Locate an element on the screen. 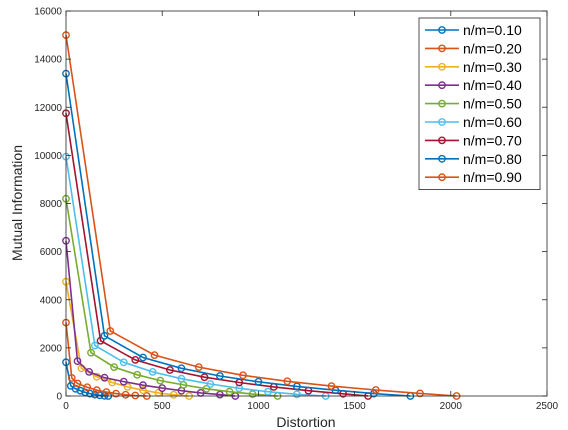  x-tick-label: 500 is located at coordinates (162, 406).